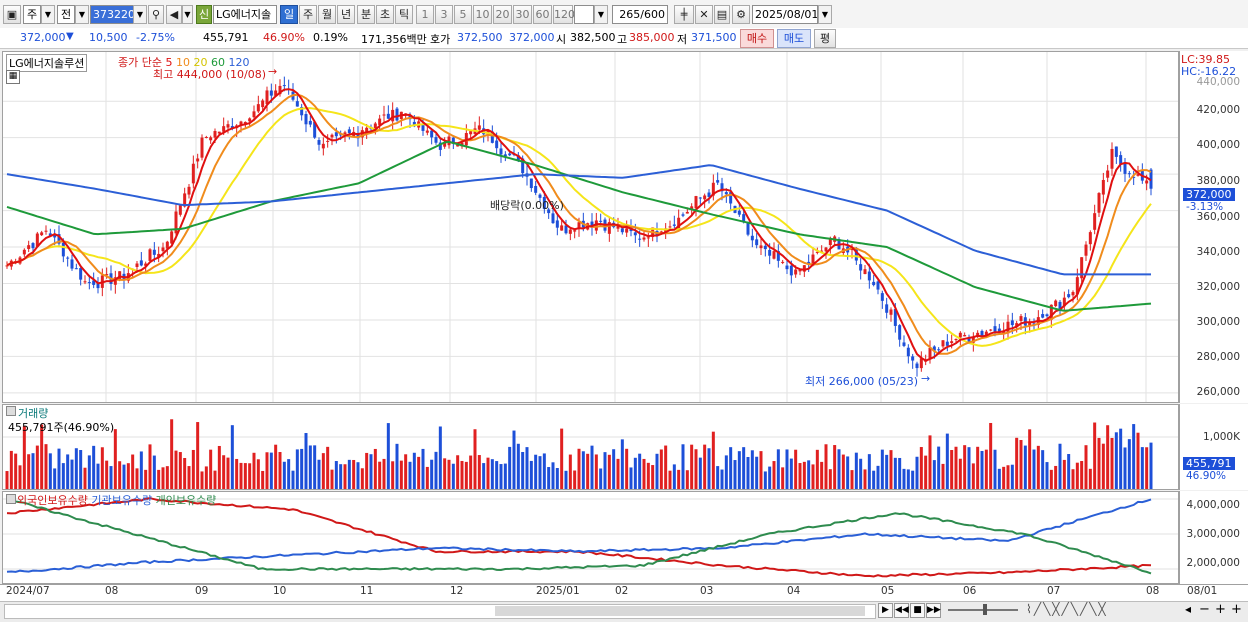 The height and width of the screenshot is (622, 1248). I want to click on count-input: 265/600, so click(640, 14).